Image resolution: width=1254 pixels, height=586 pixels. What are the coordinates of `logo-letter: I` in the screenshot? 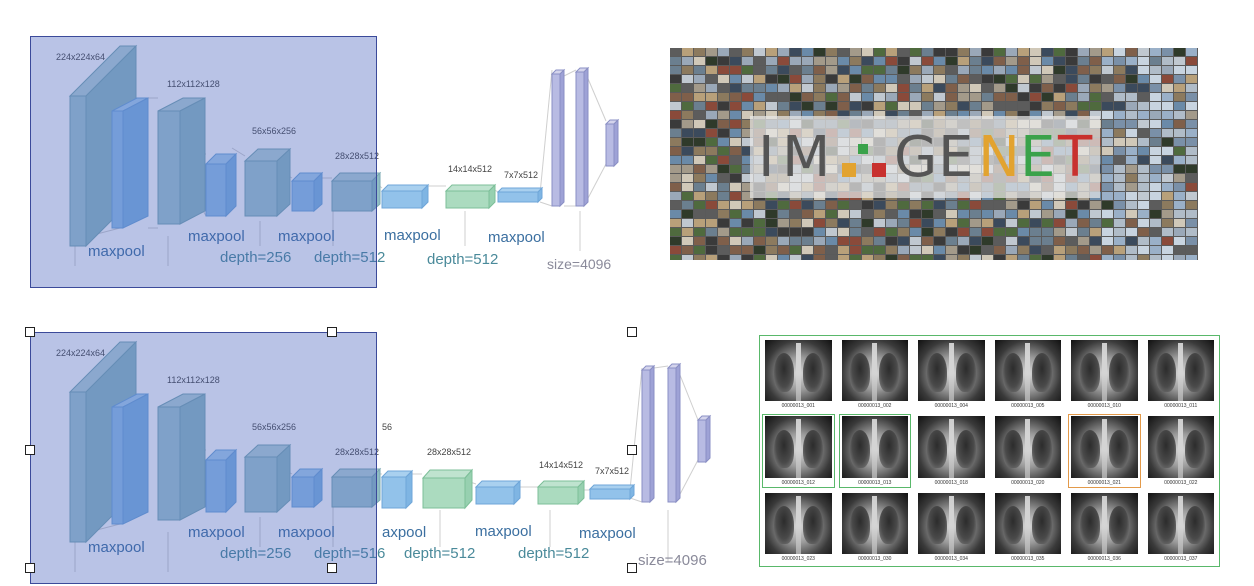 It's located at (766, 157).